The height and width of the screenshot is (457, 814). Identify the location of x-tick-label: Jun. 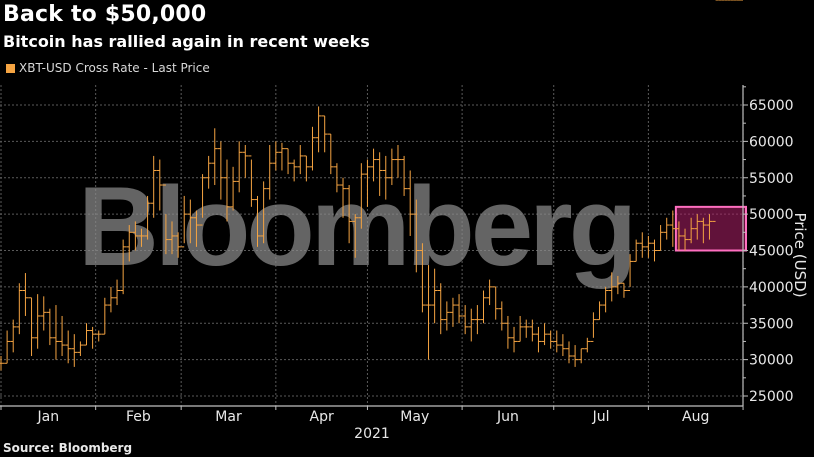
(507, 417).